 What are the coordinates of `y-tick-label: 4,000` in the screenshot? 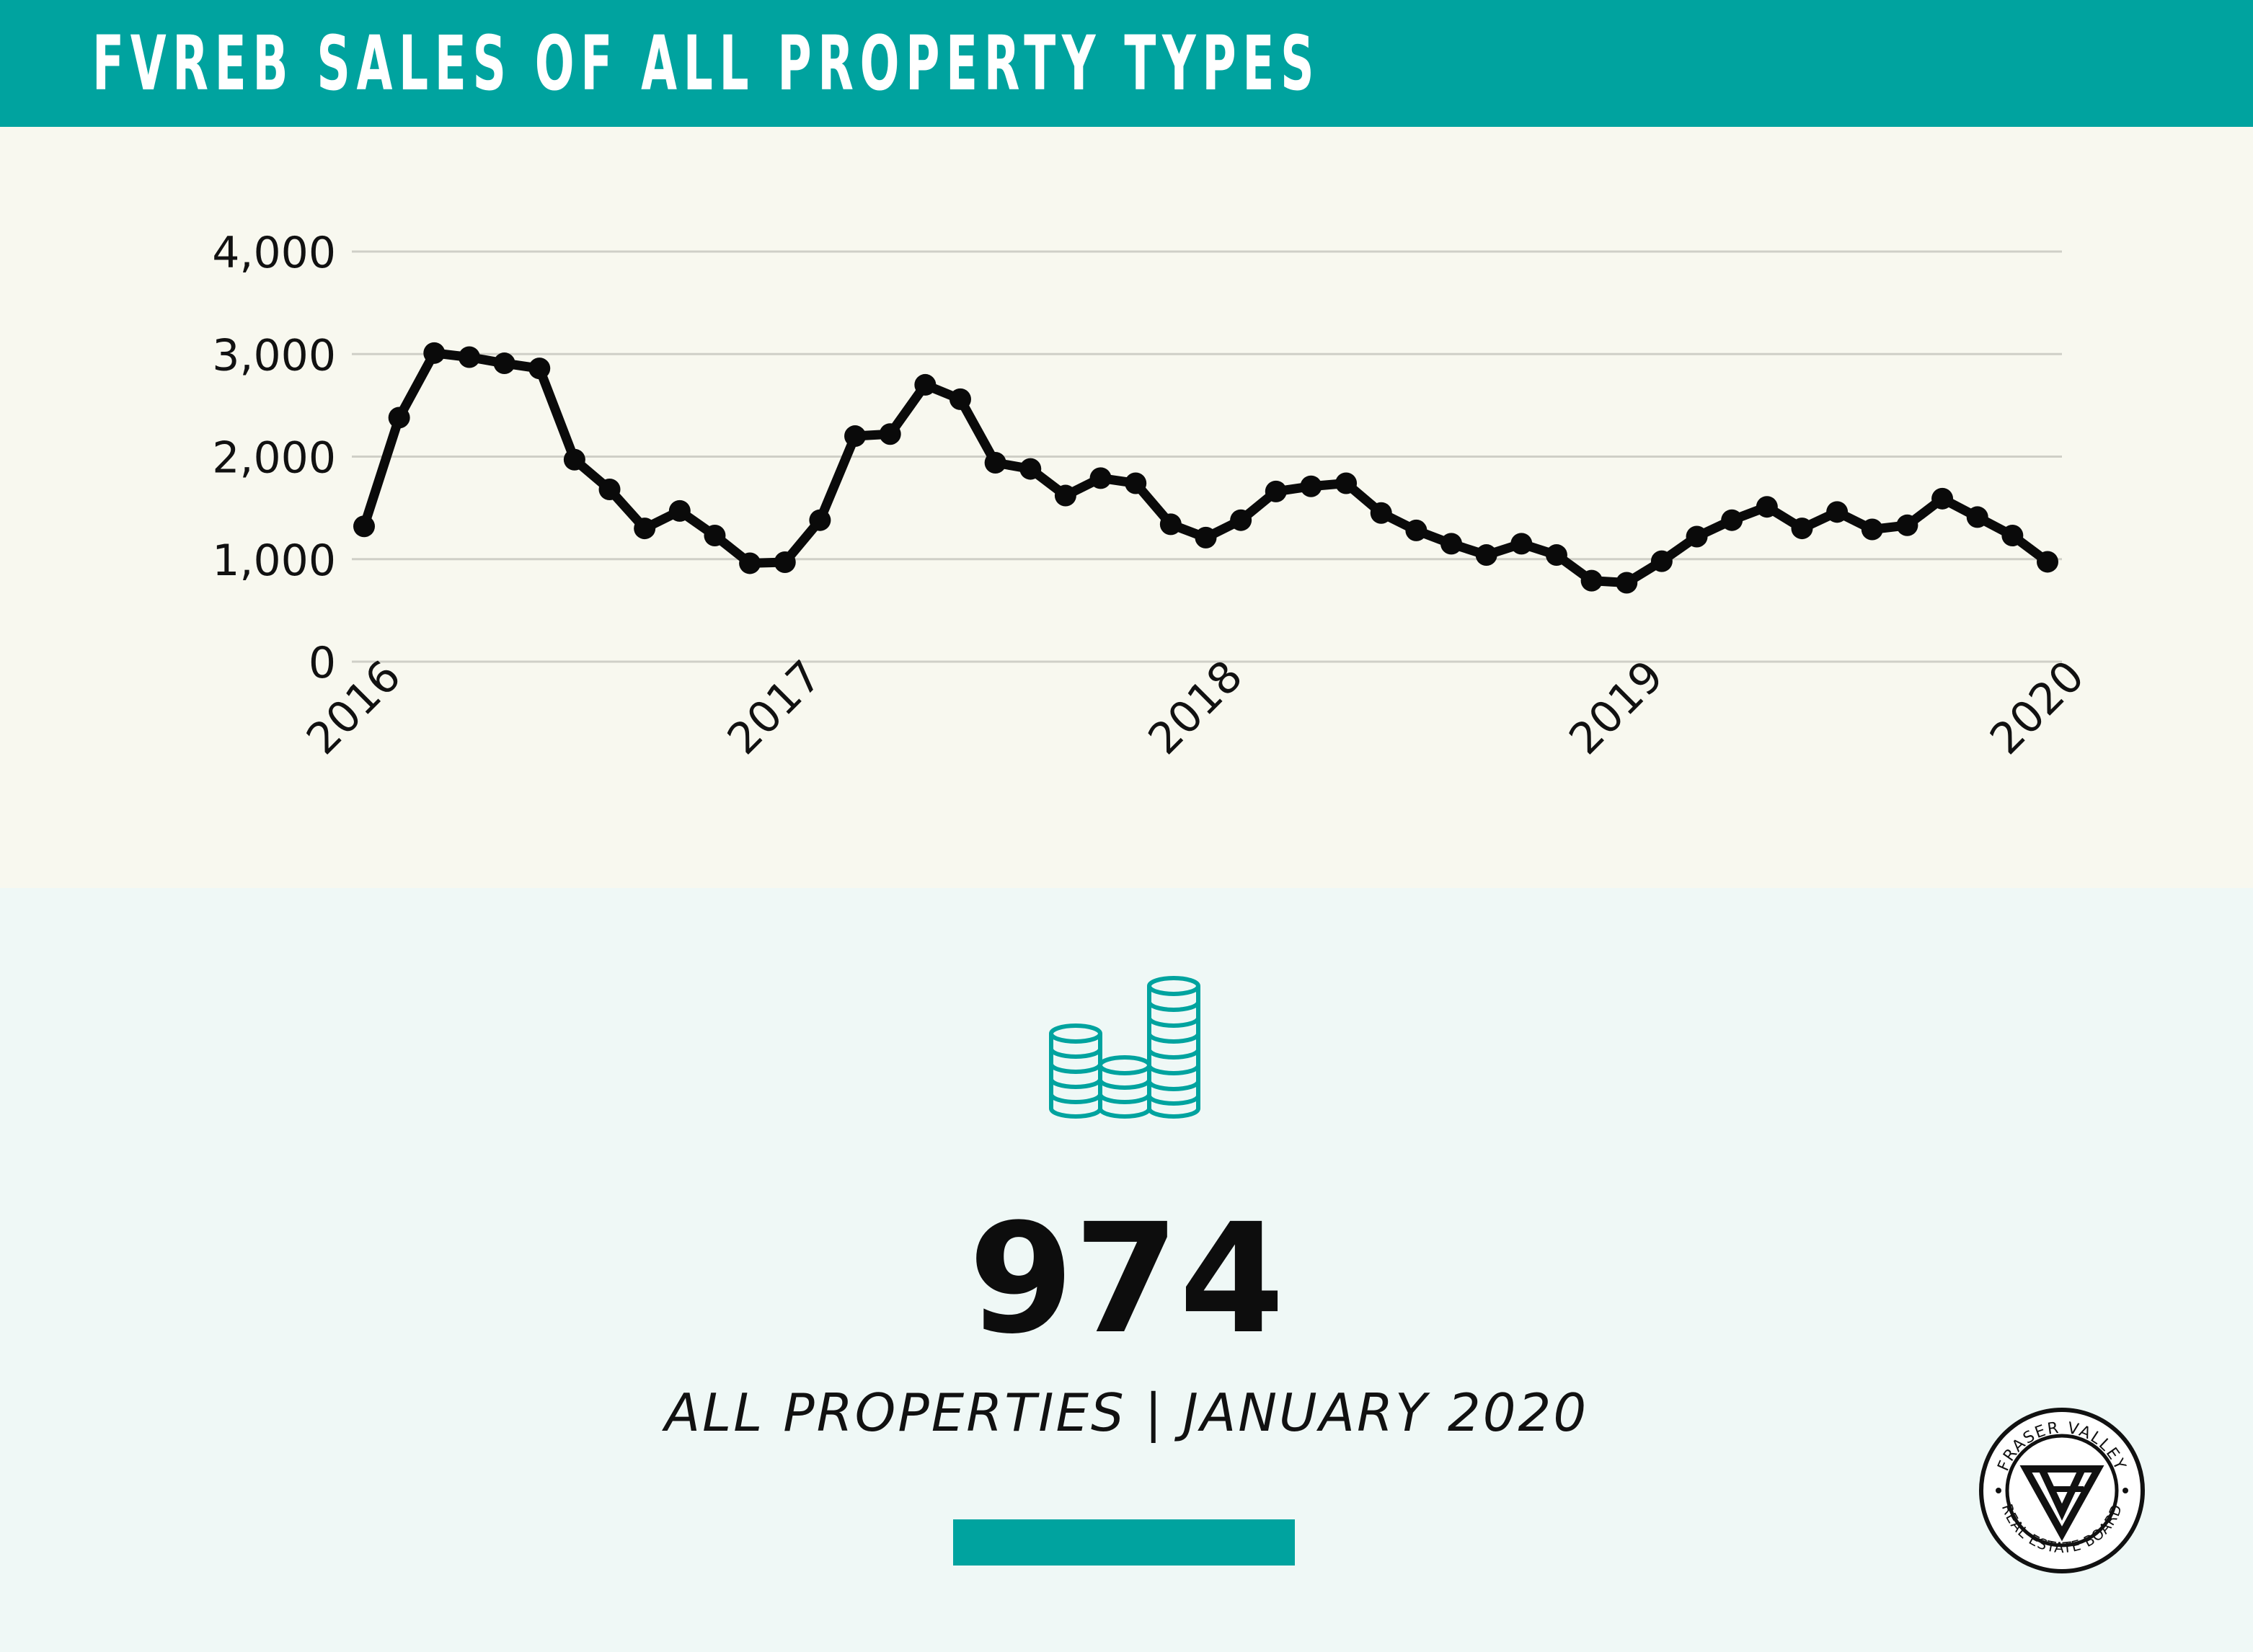 It's located at (274, 253).